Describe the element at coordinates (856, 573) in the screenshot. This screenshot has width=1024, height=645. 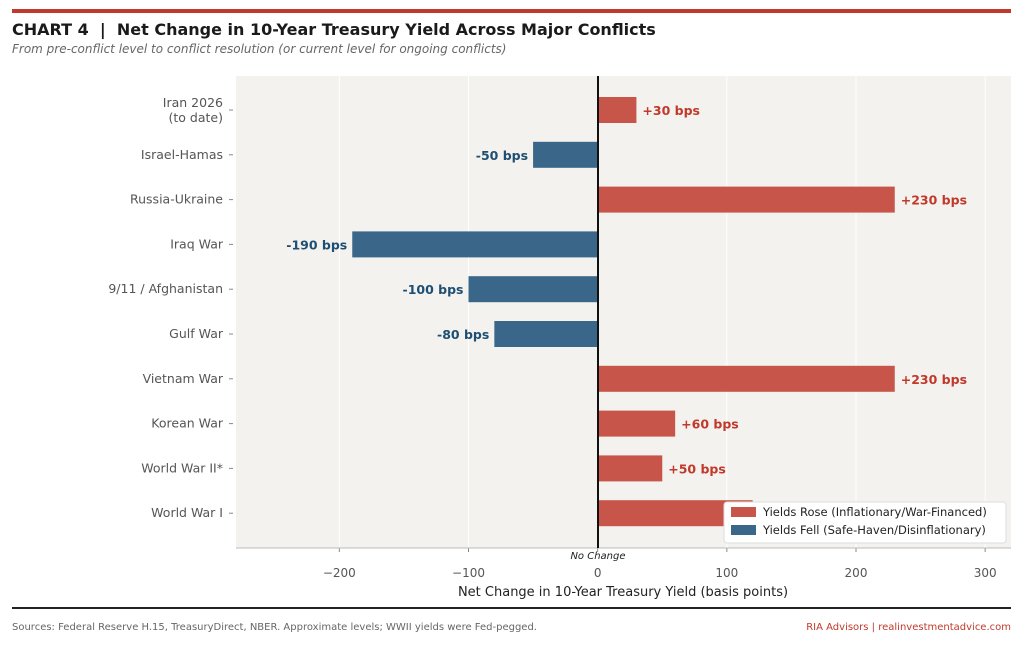
I see `x-tick-label: 200` at that location.